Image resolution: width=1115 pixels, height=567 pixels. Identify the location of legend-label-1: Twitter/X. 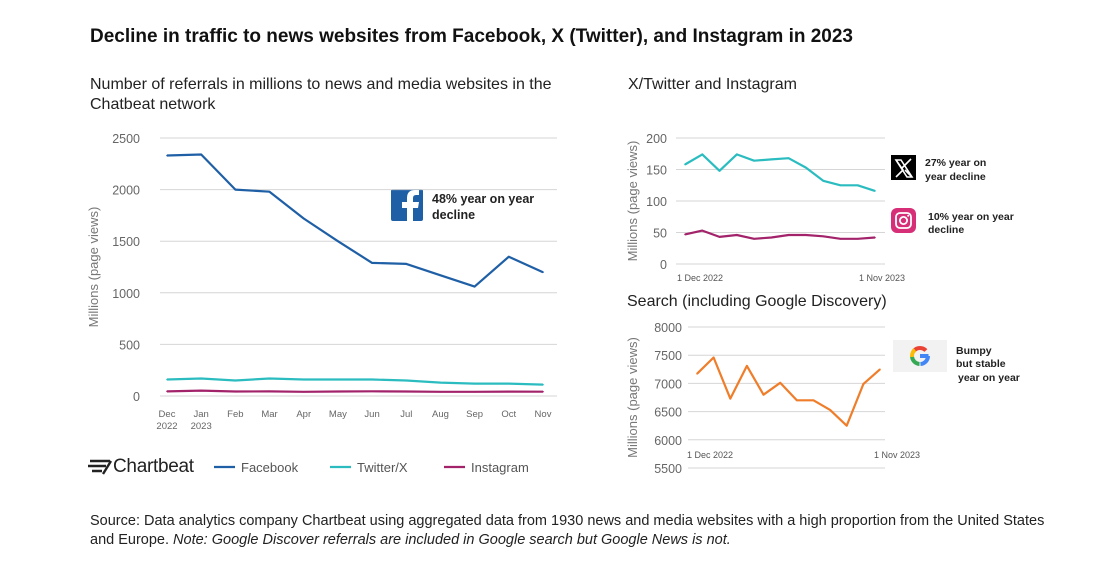
(382, 467).